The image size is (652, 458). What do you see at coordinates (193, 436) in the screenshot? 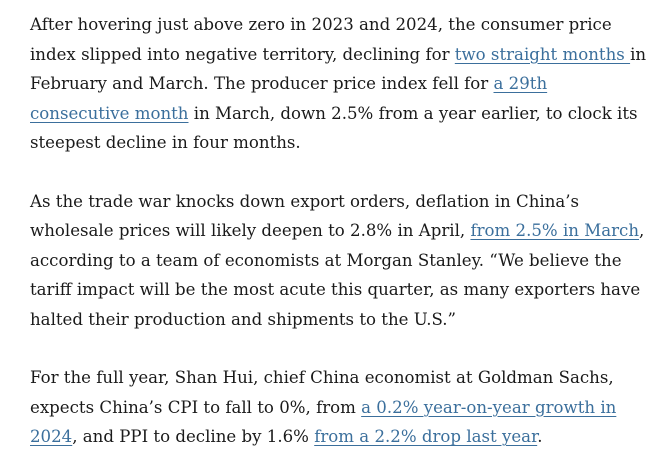
I see `paragraph-text: , and PPI to decline by 1.6%` at bounding box center [193, 436].